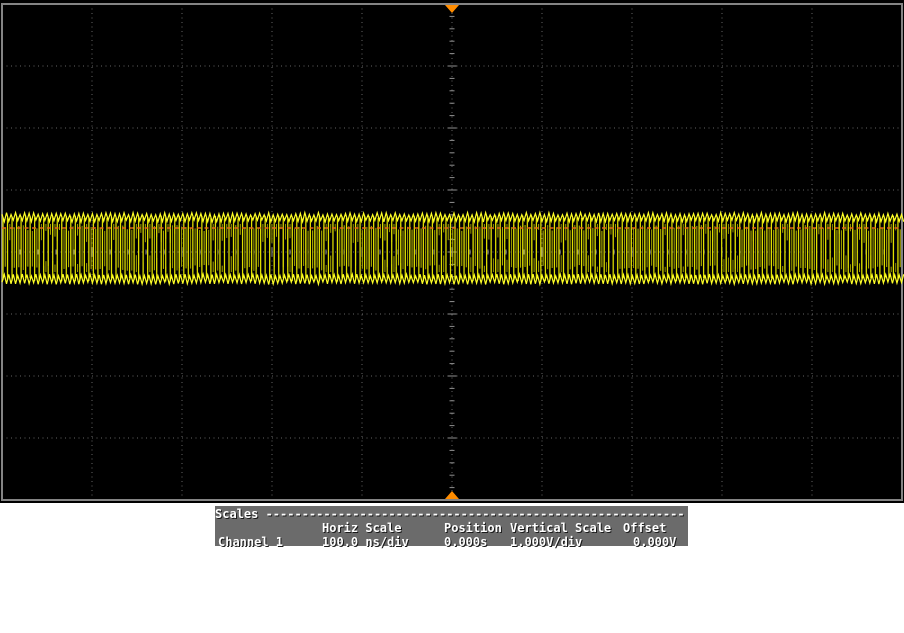 The height and width of the screenshot is (633, 904). Describe the element at coordinates (655, 542) in the screenshot. I see `channel-offset-value: 0.000V` at that location.